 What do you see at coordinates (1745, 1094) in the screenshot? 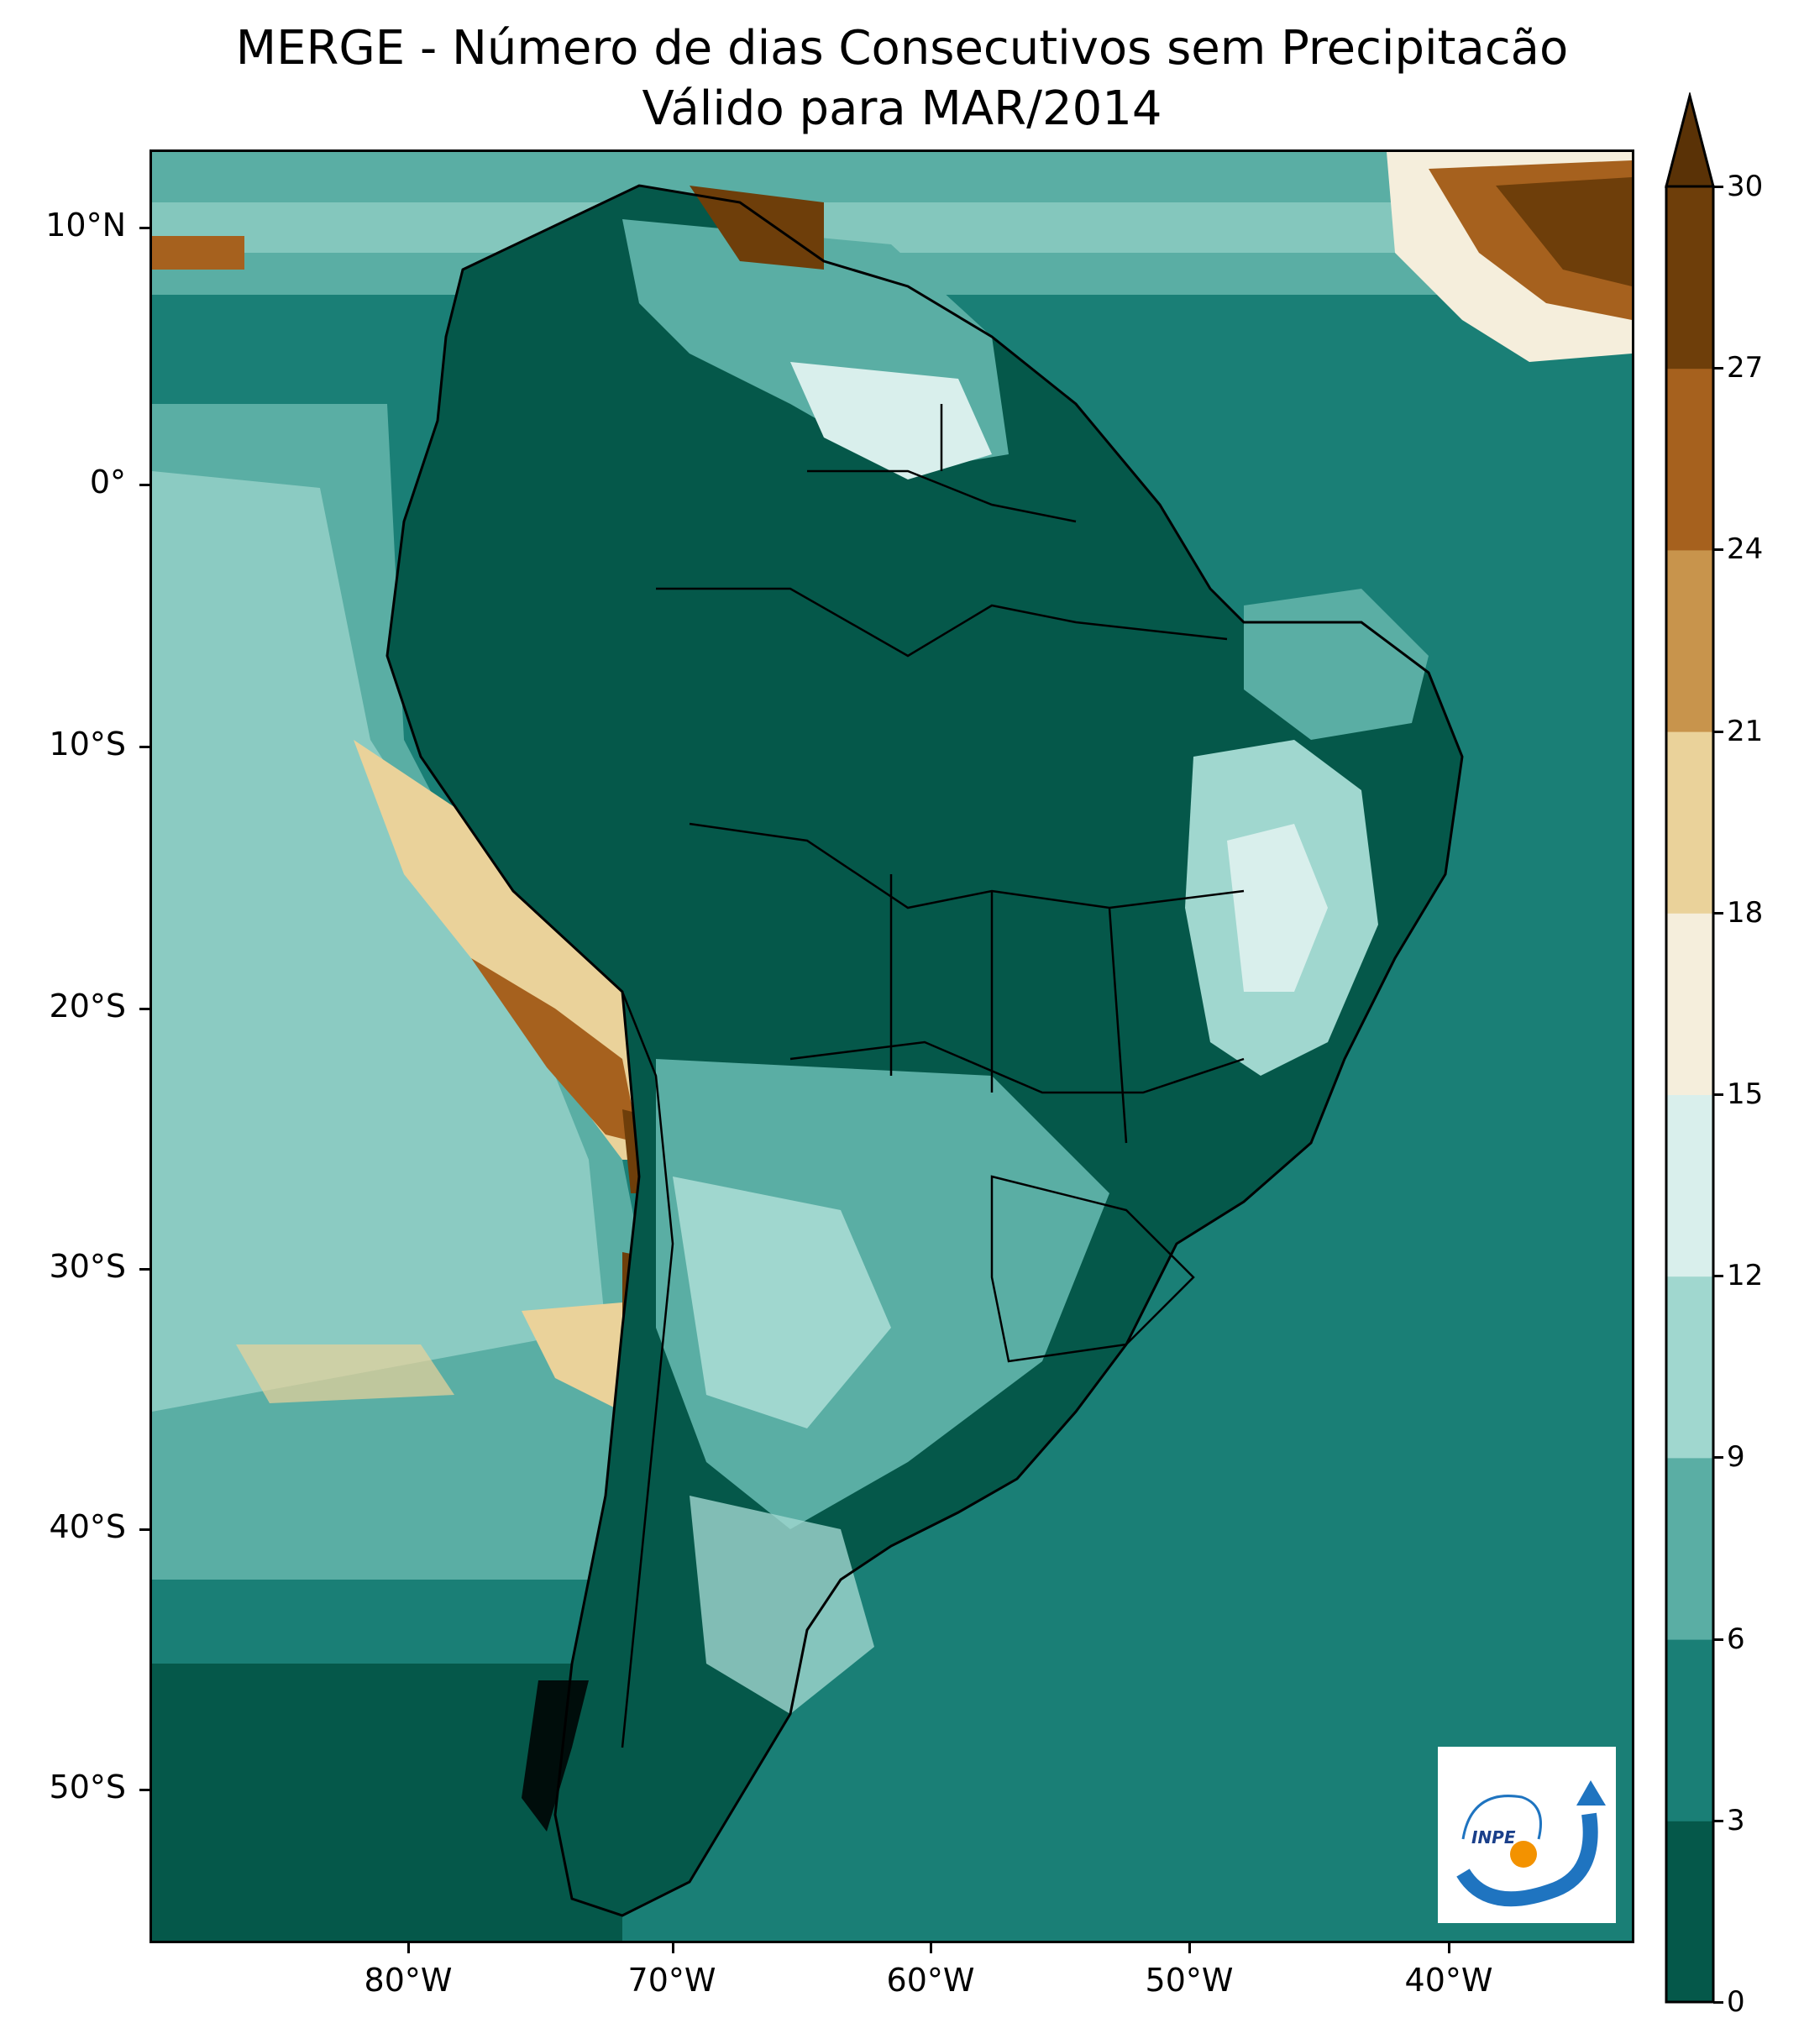
I see `colorbar-tick-label: 15` at bounding box center [1745, 1094].